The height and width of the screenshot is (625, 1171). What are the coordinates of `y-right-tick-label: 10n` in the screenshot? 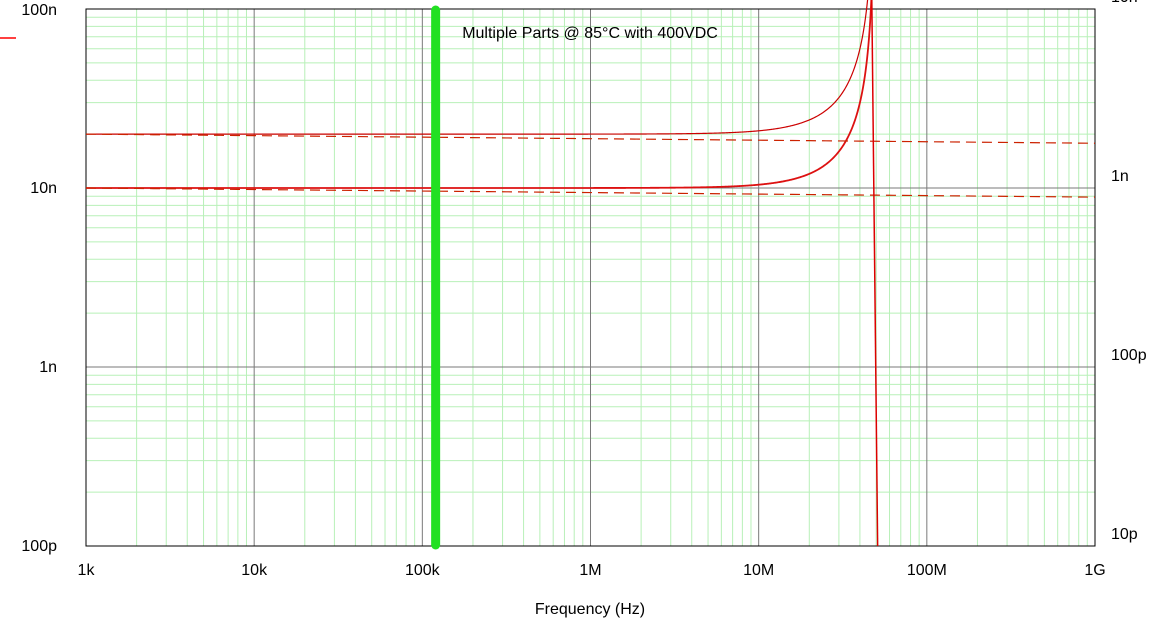 It's located at (1124, 3).